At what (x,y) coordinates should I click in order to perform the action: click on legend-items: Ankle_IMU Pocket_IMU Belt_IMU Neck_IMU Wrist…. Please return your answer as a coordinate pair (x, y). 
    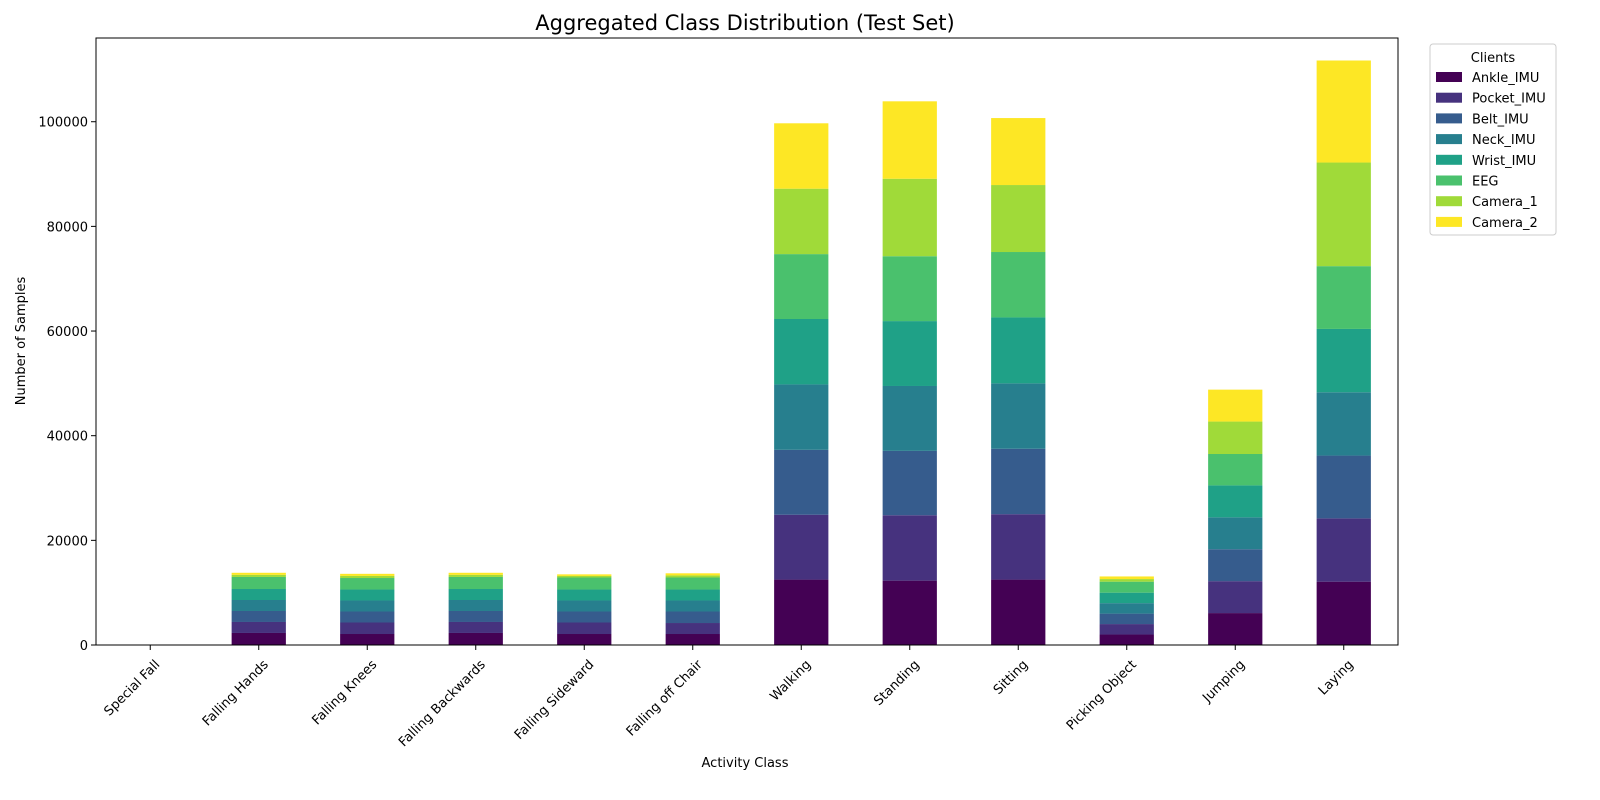
    Looking at the image, I should click on (1491, 151).